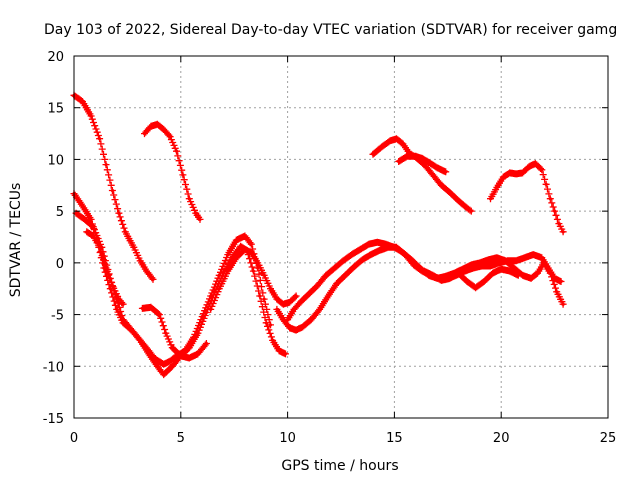 Image resolution: width=640 pixels, height=480 pixels. What do you see at coordinates (55, 57) in the screenshot?
I see `y-tick-label: 20` at bounding box center [55, 57].